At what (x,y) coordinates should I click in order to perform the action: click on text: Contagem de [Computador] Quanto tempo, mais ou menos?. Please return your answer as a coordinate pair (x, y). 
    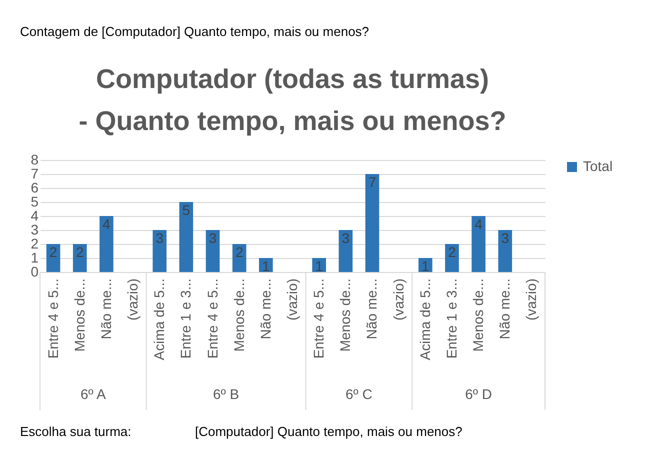
    Looking at the image, I should click on (195, 31).